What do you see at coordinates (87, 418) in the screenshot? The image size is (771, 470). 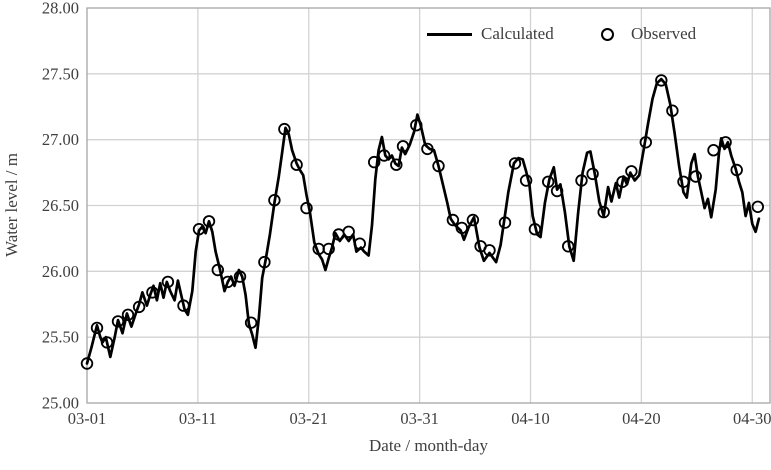 I see `x-tick-label: 03-01` at bounding box center [87, 418].